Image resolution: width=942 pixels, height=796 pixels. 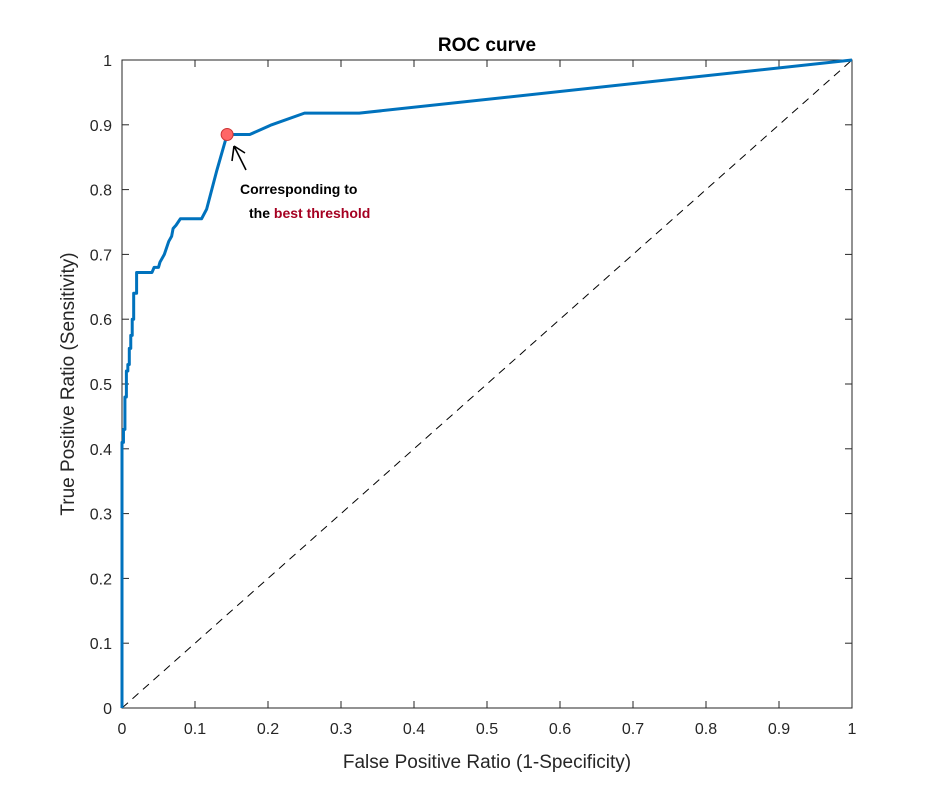 What do you see at coordinates (195, 729) in the screenshot?
I see `x-tick-label: 0.1` at bounding box center [195, 729].